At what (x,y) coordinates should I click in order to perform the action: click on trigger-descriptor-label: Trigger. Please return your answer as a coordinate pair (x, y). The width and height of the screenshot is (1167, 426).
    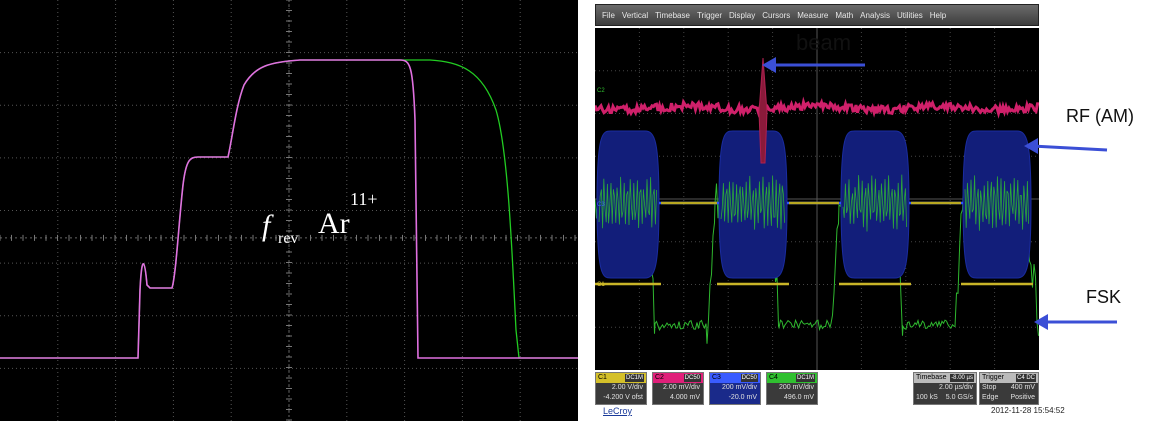
    Looking at the image, I should click on (993, 377).